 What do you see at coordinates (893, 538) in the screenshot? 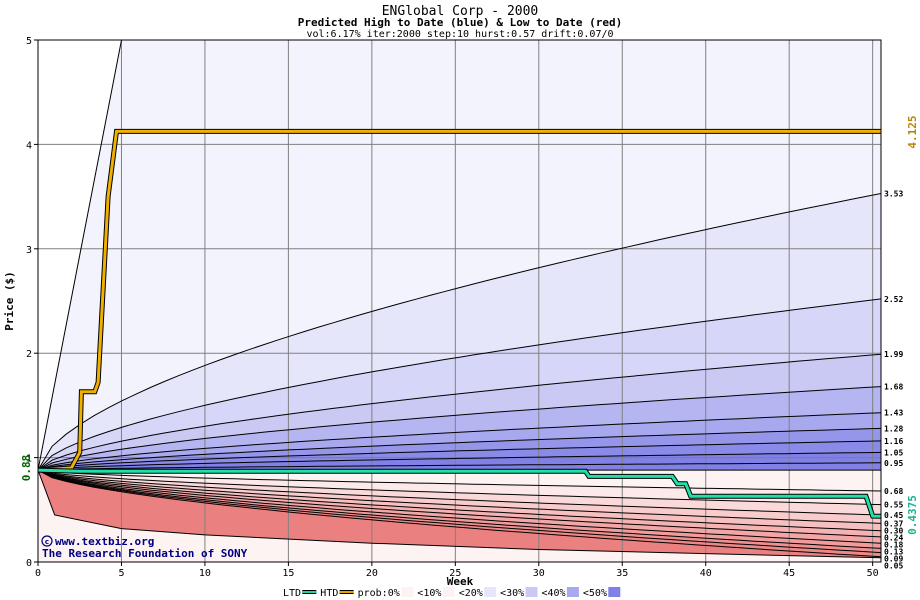
I see `level-label: 0.24` at bounding box center [893, 538].